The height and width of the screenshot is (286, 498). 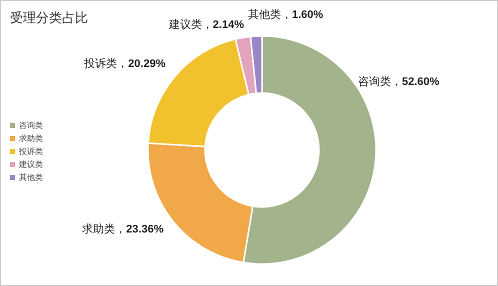 I want to click on data-label: 求助类，23.36%, so click(x=123, y=229).